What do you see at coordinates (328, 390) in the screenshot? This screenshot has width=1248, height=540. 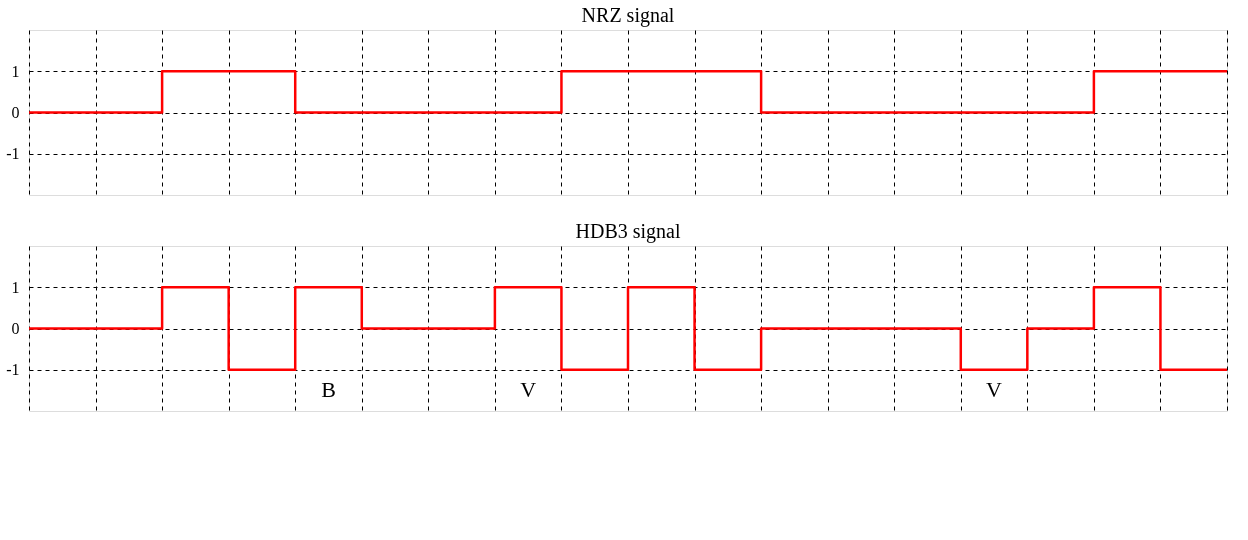 I see `annotation: B` at bounding box center [328, 390].